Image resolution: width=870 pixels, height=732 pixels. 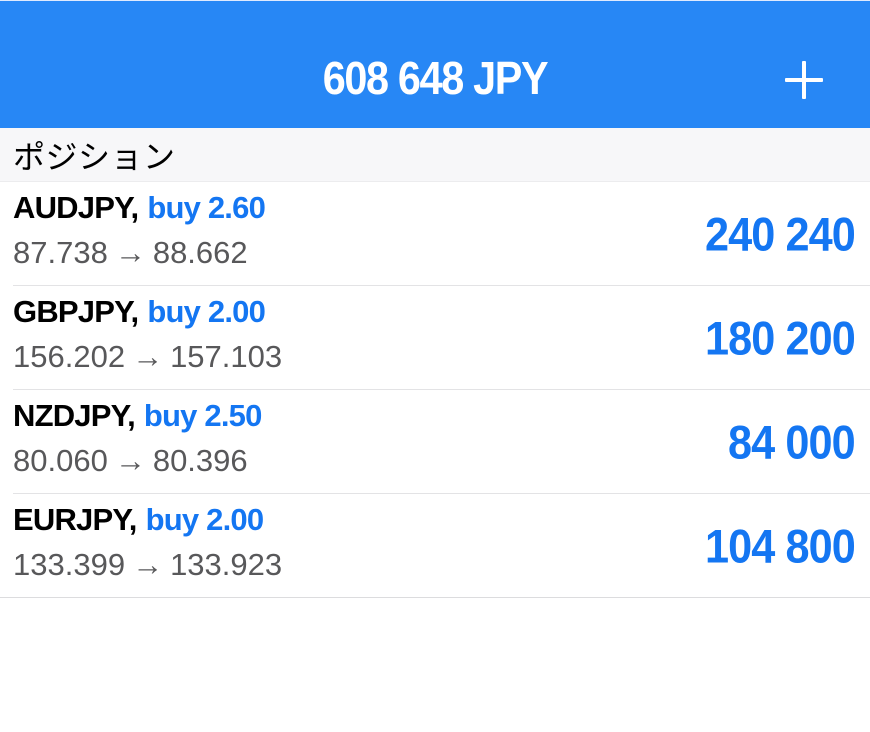 What do you see at coordinates (69, 356) in the screenshot?
I see `open-price: 156.202` at bounding box center [69, 356].